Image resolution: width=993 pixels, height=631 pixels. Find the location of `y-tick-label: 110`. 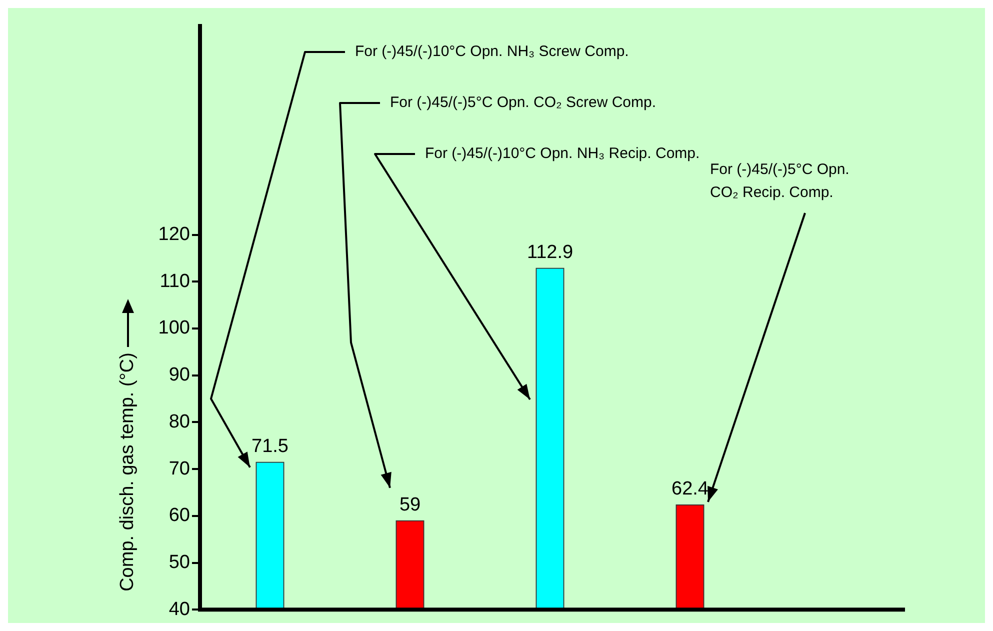

y-tick-label: 110 is located at coordinates (175, 281).